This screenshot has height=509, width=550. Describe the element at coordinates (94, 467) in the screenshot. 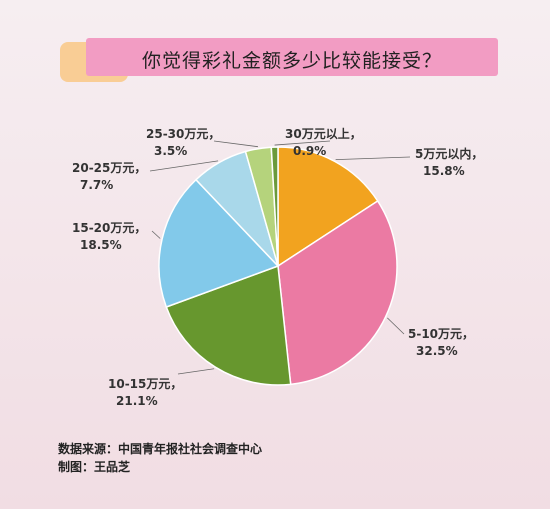

I see `chart-author-note: 制图：王品芝` at that location.